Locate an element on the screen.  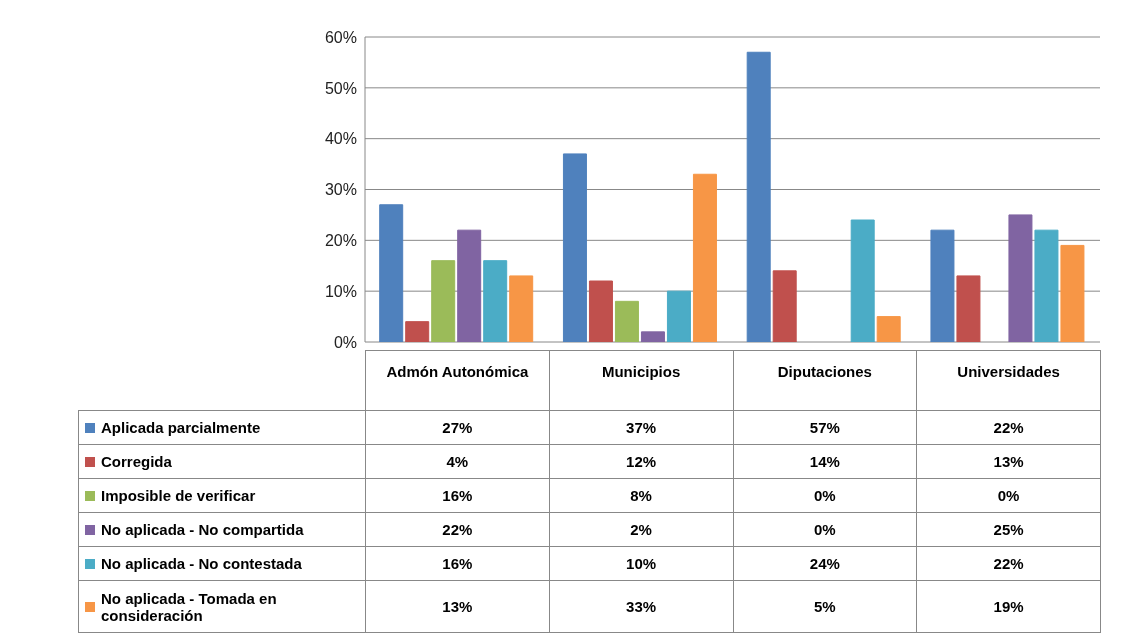
data-label: 37% is located at coordinates (641, 427).